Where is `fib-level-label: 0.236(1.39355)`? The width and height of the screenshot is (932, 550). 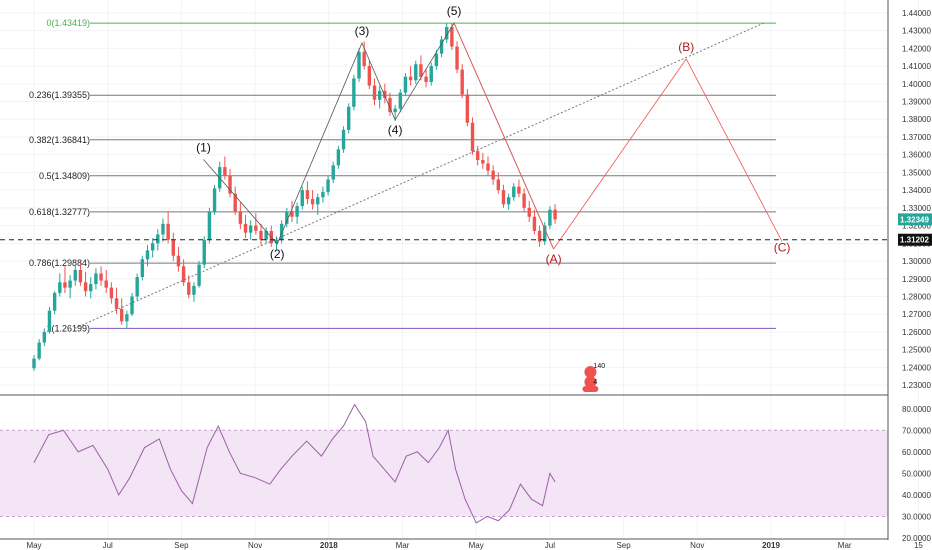 fib-level-label: 0.236(1.39355) is located at coordinates (59, 95).